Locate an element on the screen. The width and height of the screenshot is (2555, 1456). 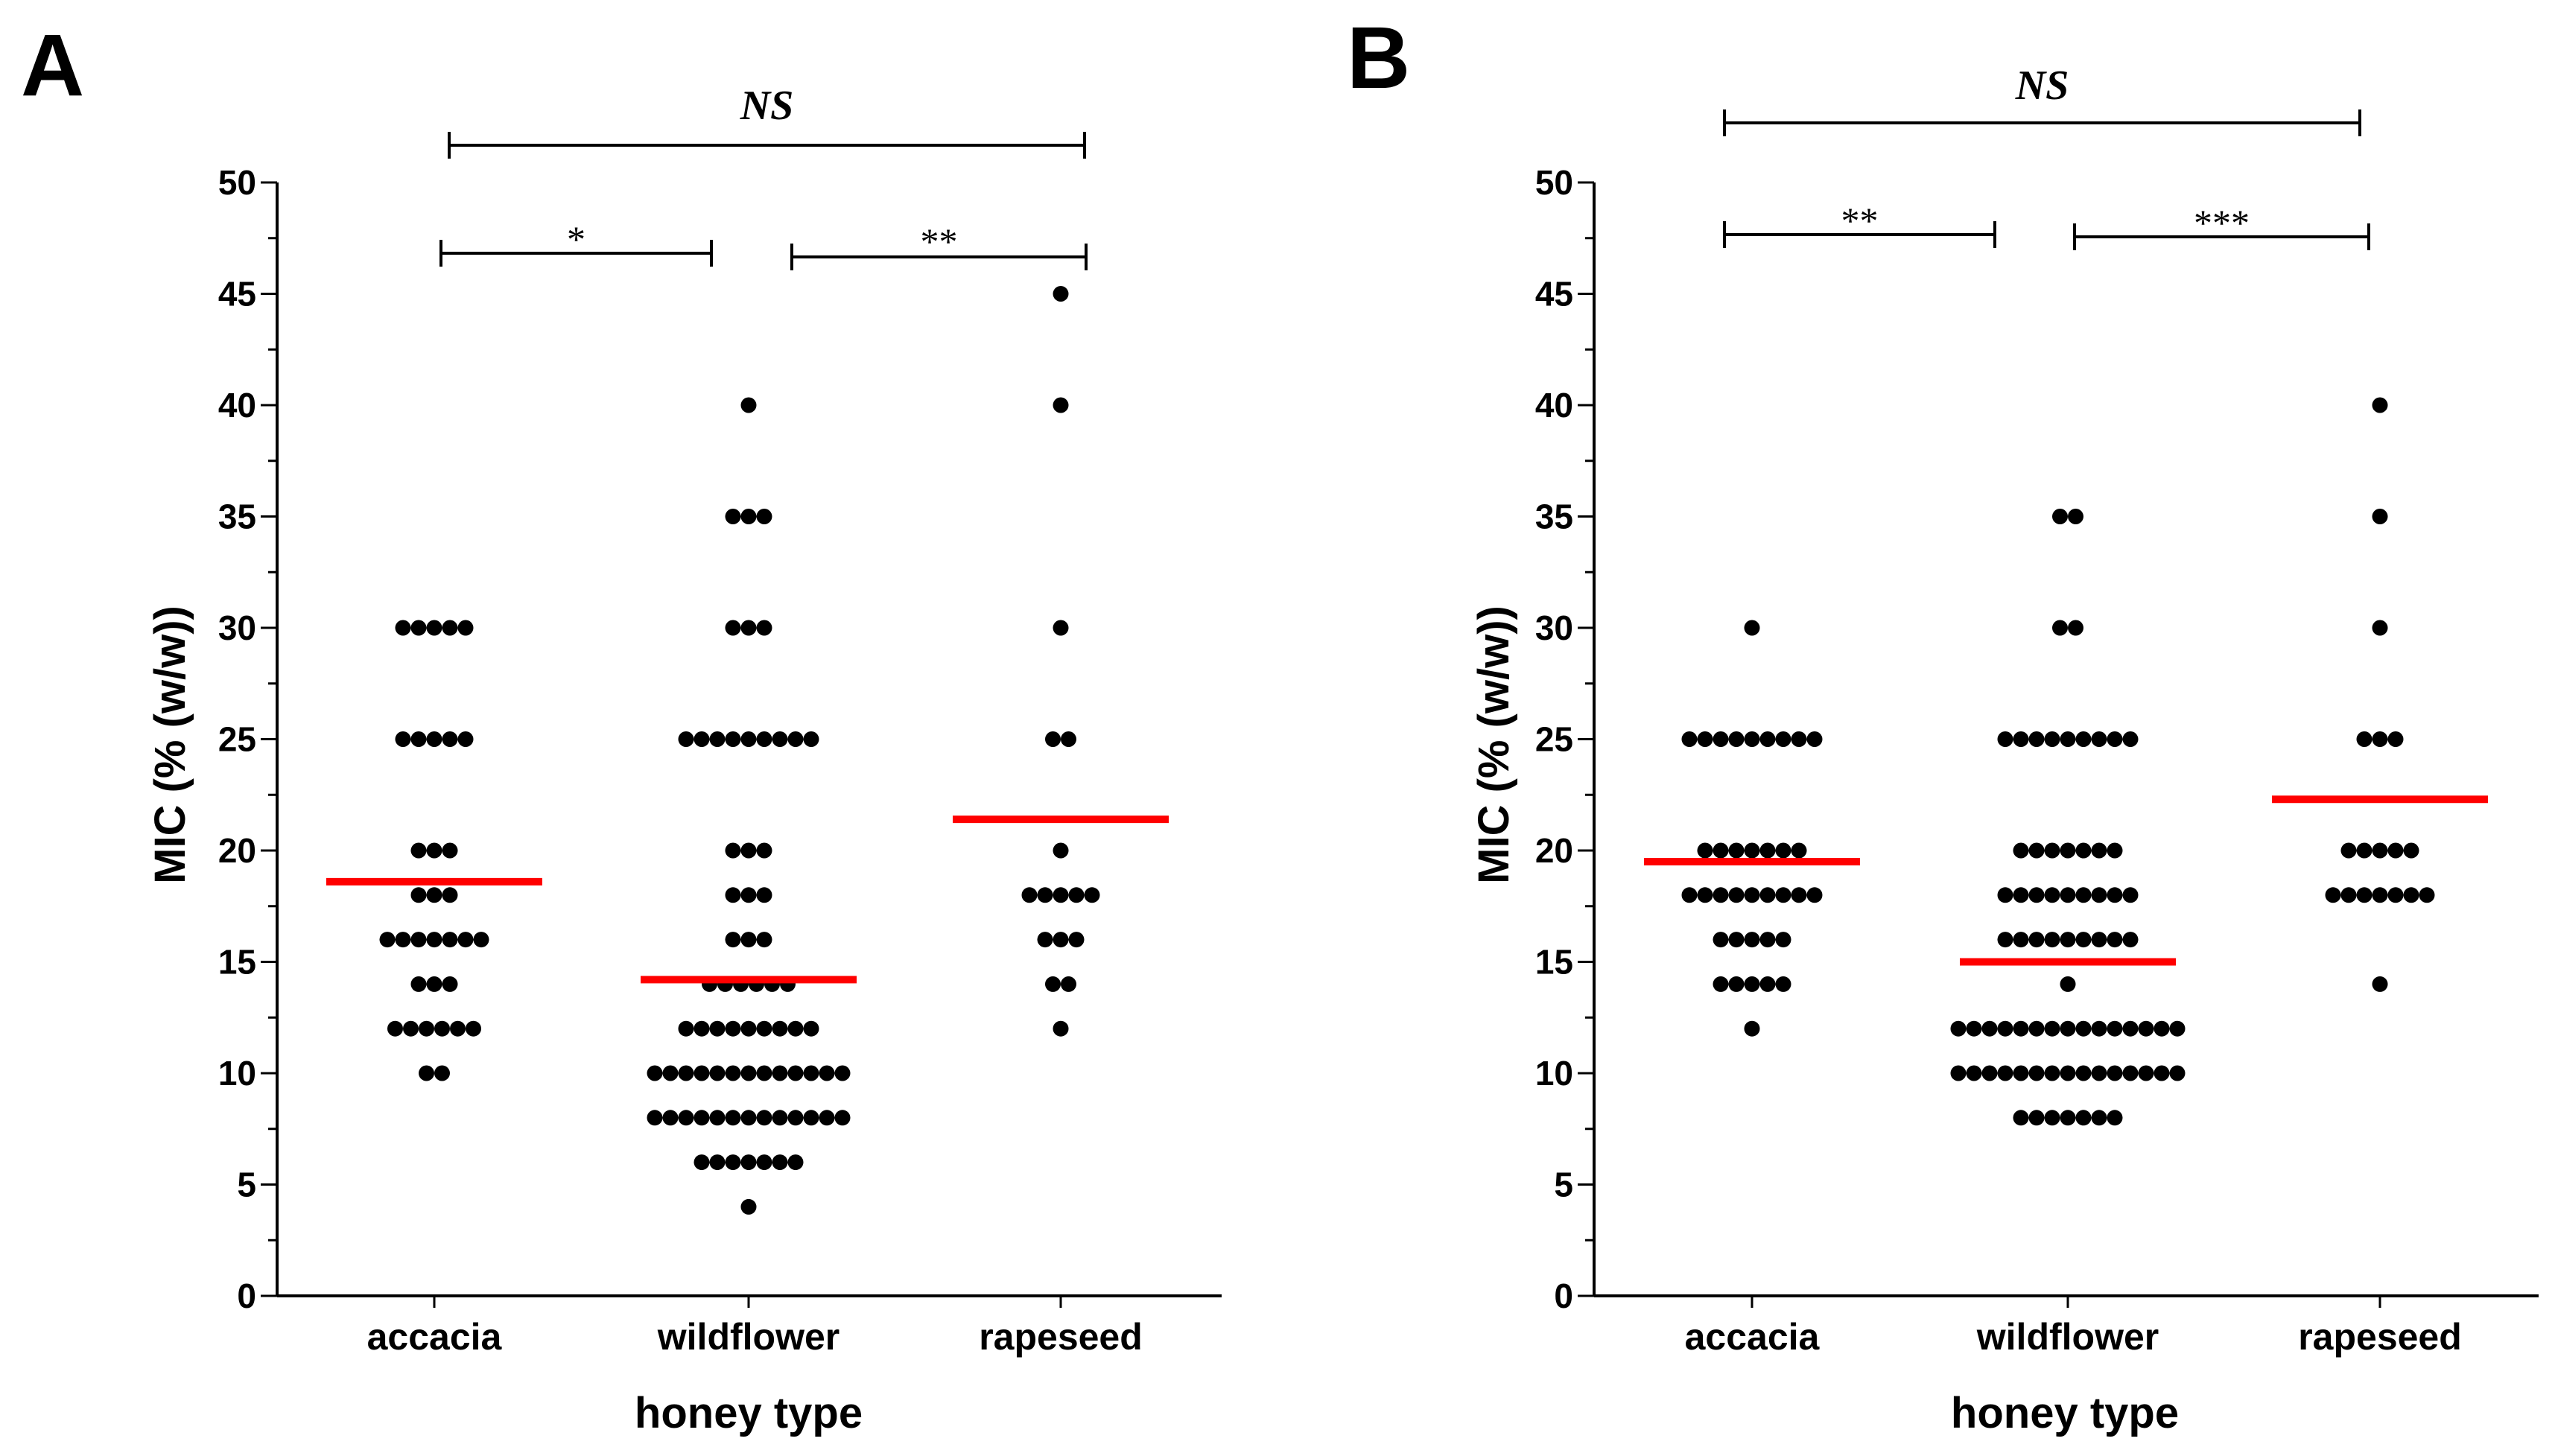
significance-label: * is located at coordinates (576, 239).